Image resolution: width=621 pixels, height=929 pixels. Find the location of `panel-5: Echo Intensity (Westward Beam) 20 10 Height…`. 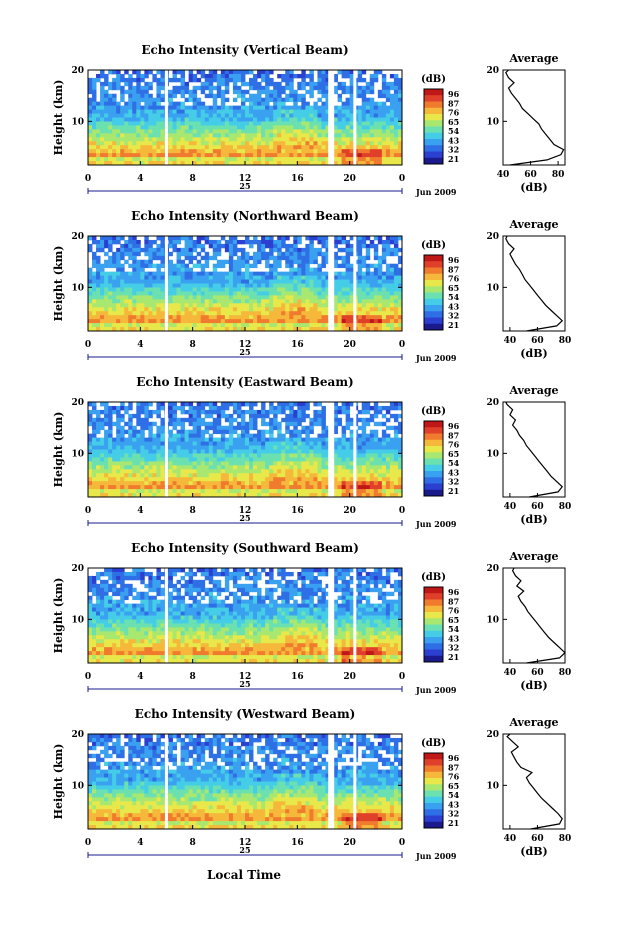

panel-5: Echo Intensity (Westward Beam) 20 10 Height… is located at coordinates (311, 784).